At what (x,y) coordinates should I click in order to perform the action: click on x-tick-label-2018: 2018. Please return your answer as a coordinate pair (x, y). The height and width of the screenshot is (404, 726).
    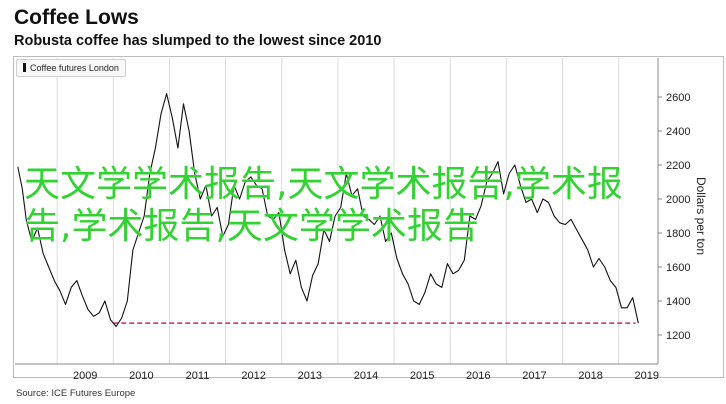
    Looking at the image, I should click on (590, 376).